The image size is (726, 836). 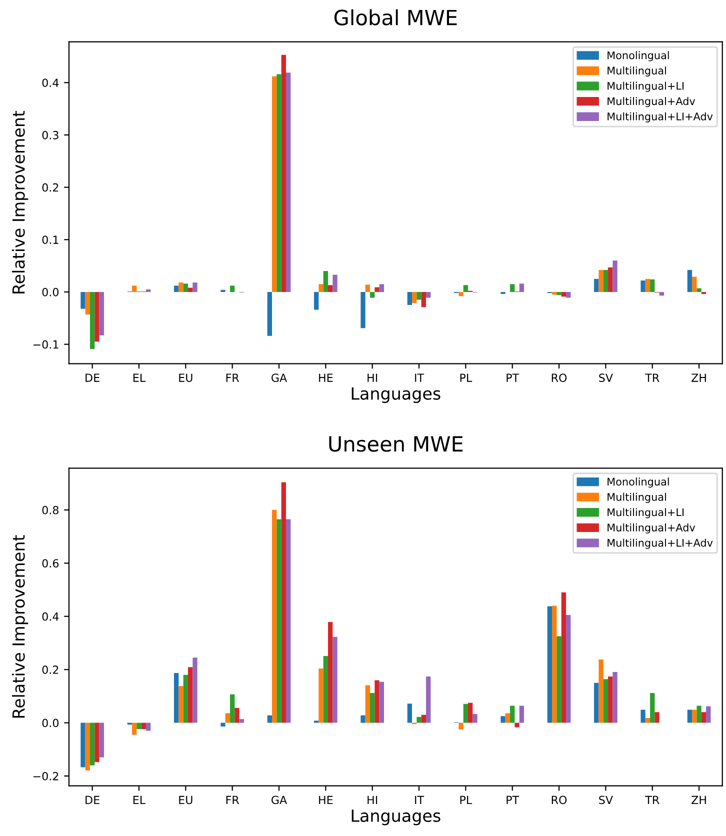 I want to click on legend-label: Multilingual+LI+Adv, so click(x=660, y=543).